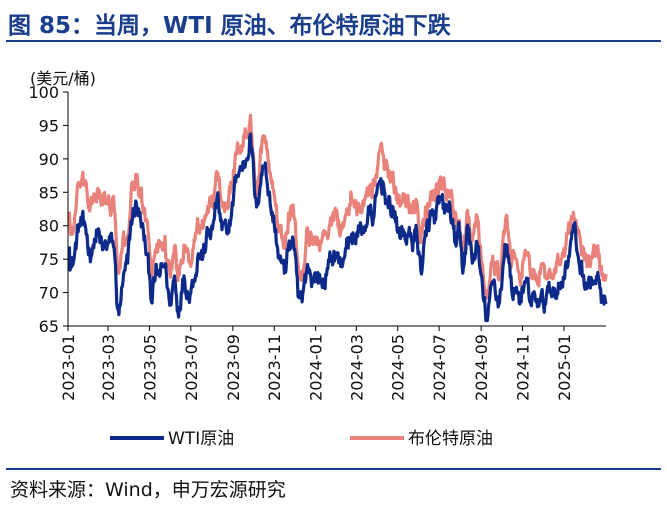 Image resolution: width=667 pixels, height=506 pixels. What do you see at coordinates (398, 367) in the screenshot?
I see `x-tick-label: 2024-05` at bounding box center [398, 367].